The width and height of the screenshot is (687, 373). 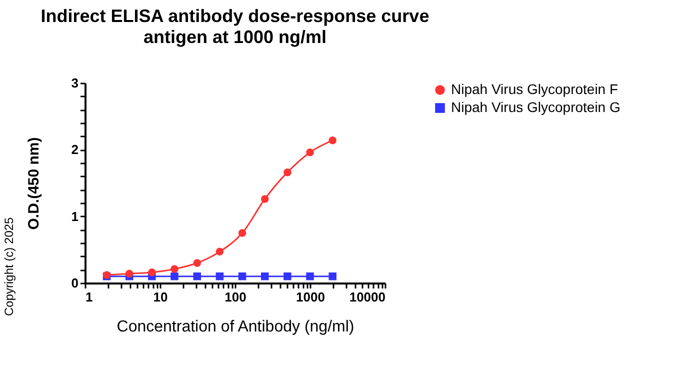 What do you see at coordinates (33, 183) in the screenshot?
I see `y-axis-title: O.D.(450 nm)` at bounding box center [33, 183].